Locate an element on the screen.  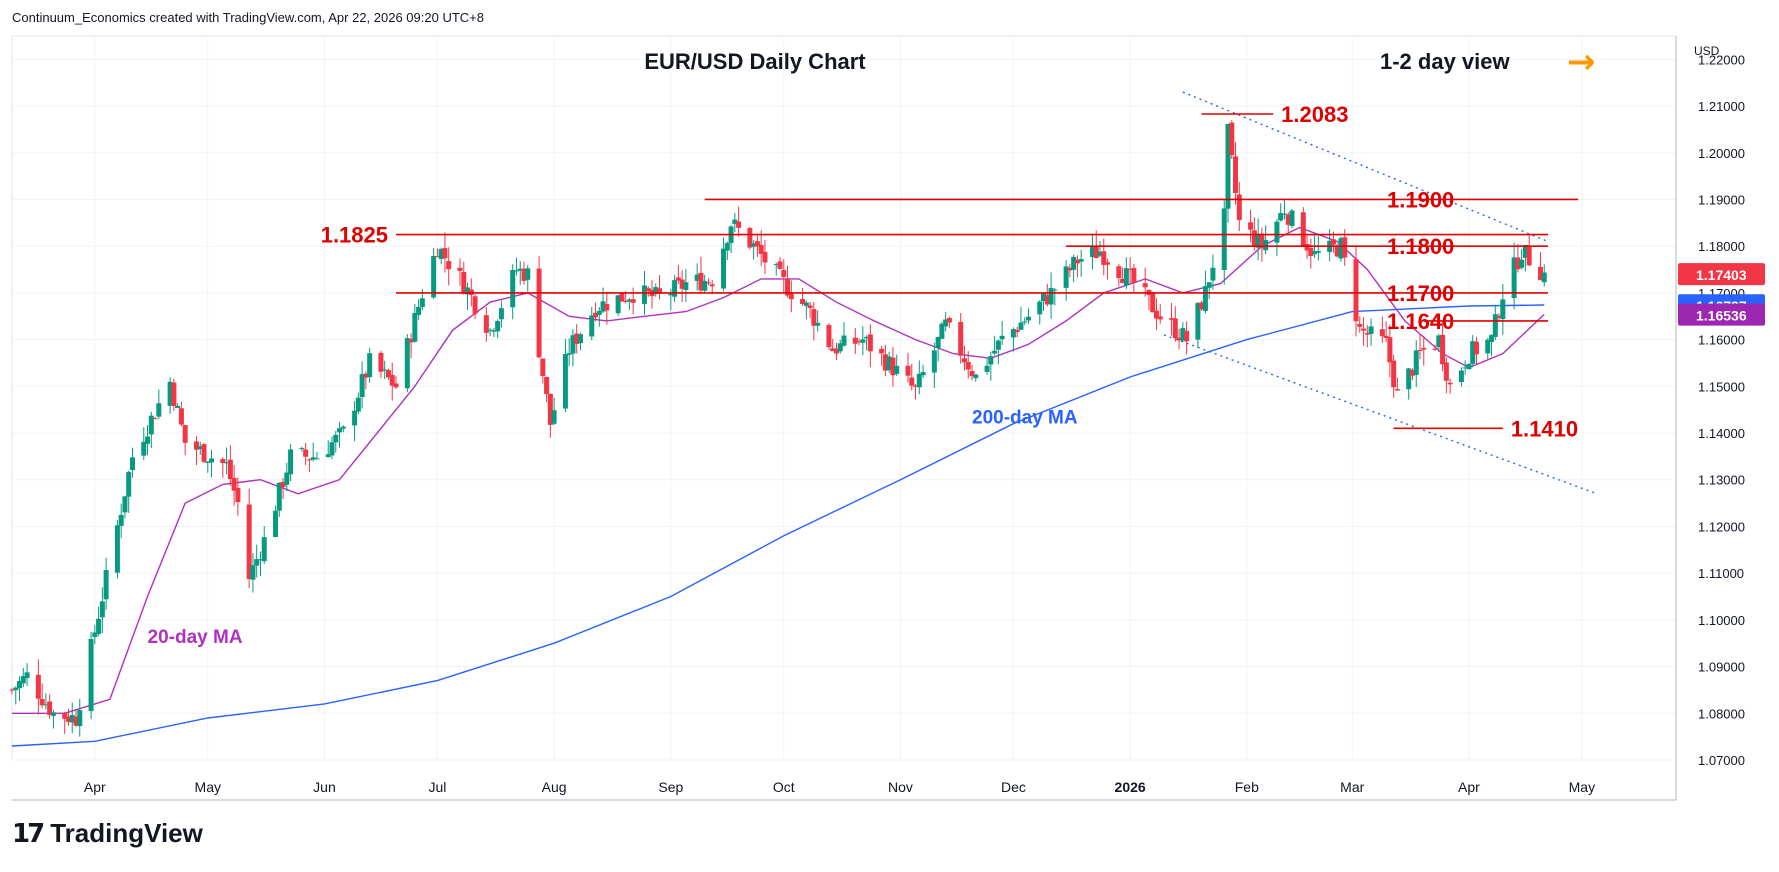
y-tick-label: 1.13000 is located at coordinates (1721, 480).